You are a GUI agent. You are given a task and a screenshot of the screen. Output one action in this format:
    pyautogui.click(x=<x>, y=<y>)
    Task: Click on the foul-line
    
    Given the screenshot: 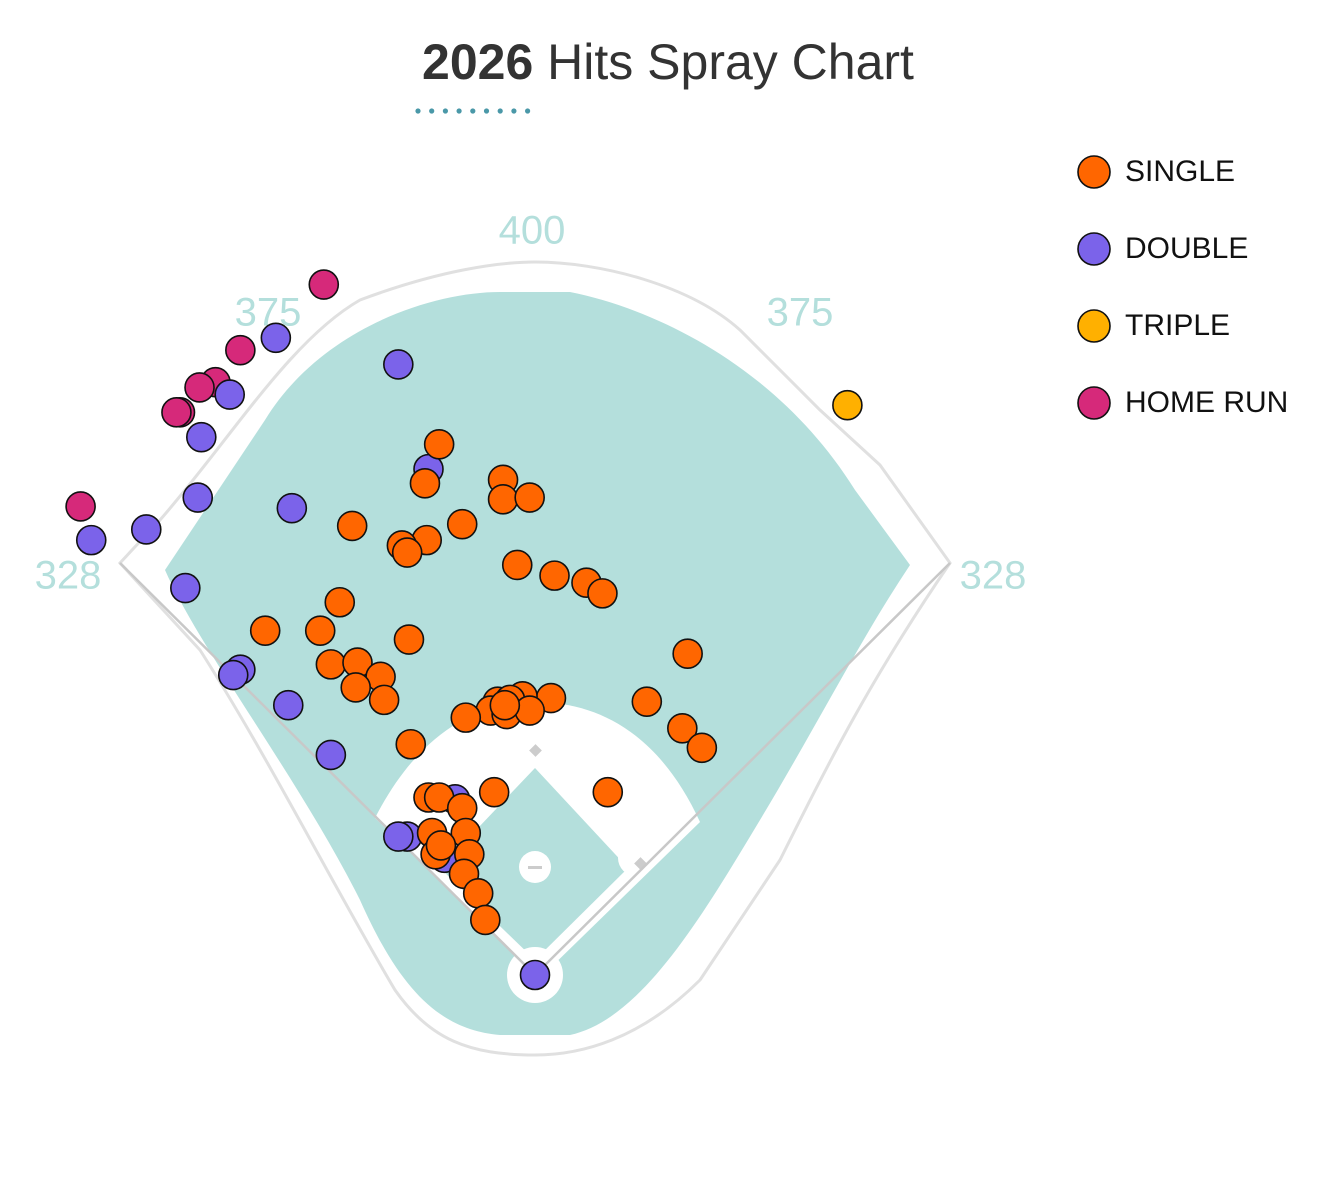 What is the action you would take?
    pyautogui.click(x=742, y=769)
    